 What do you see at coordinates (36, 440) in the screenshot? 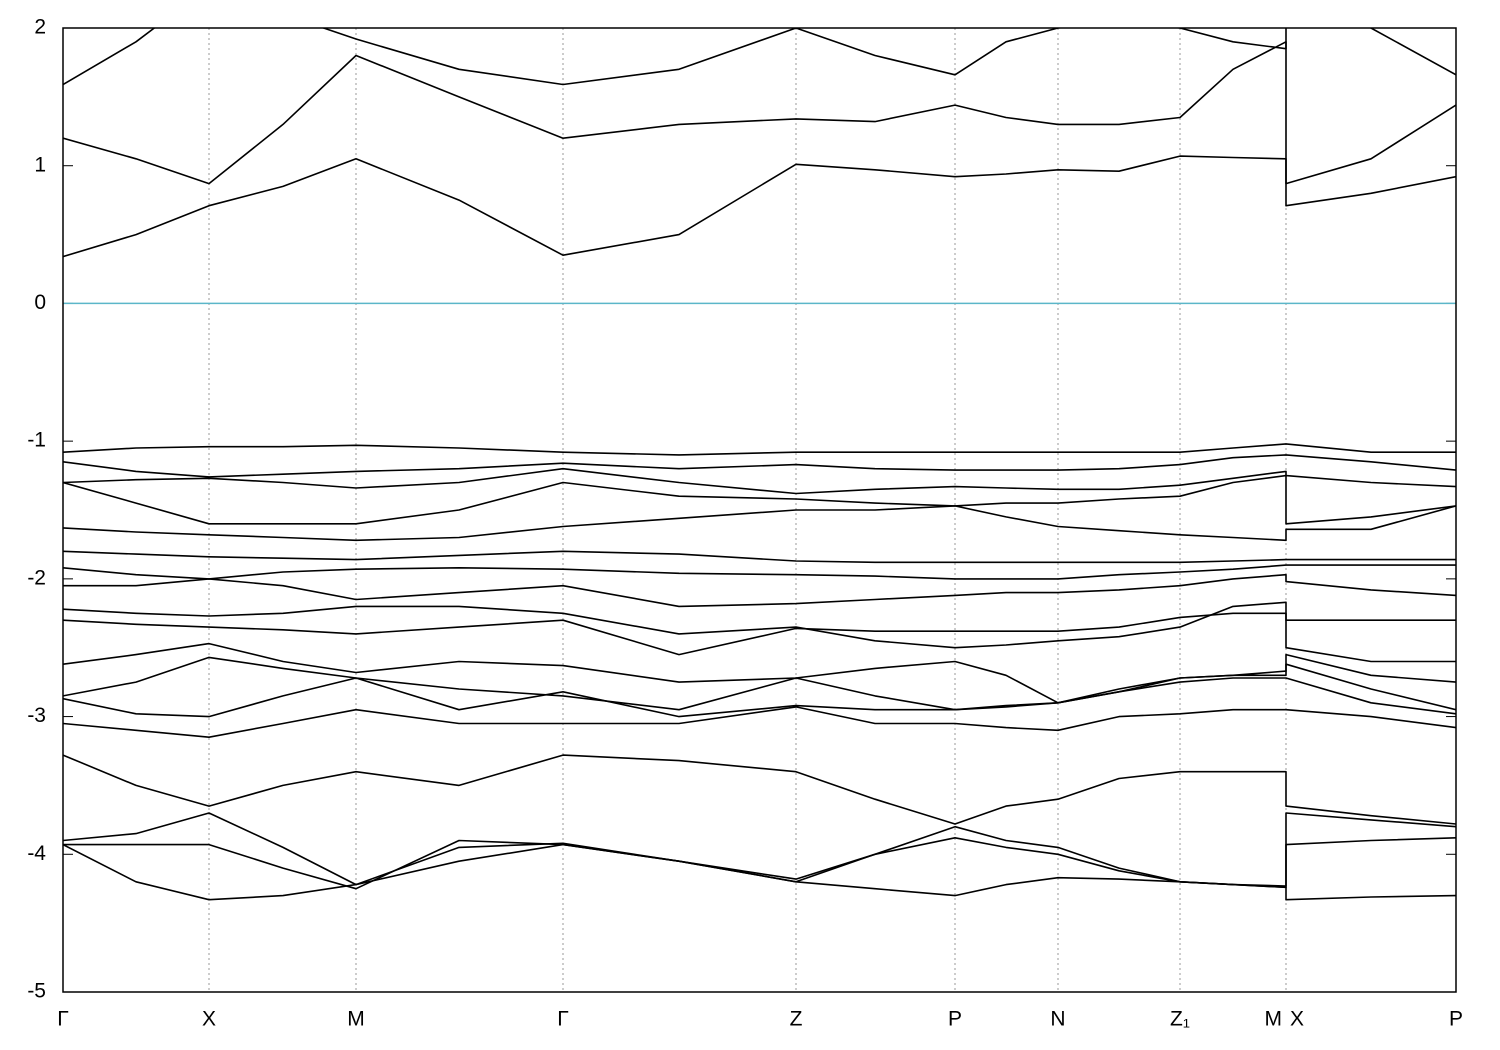
I see `y-tick-label: -1` at bounding box center [36, 440].